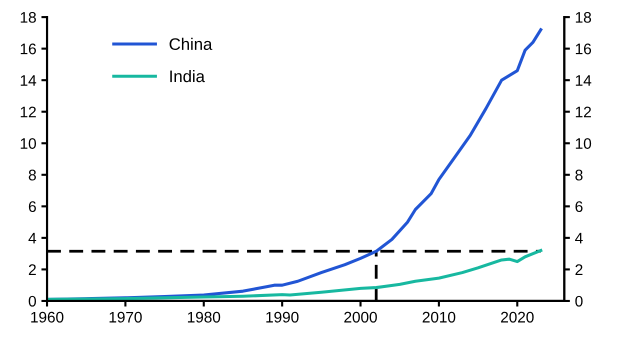 Image resolution: width=627 pixels, height=342 pixels. I want to click on y-tick-label: 0, so click(32, 301).